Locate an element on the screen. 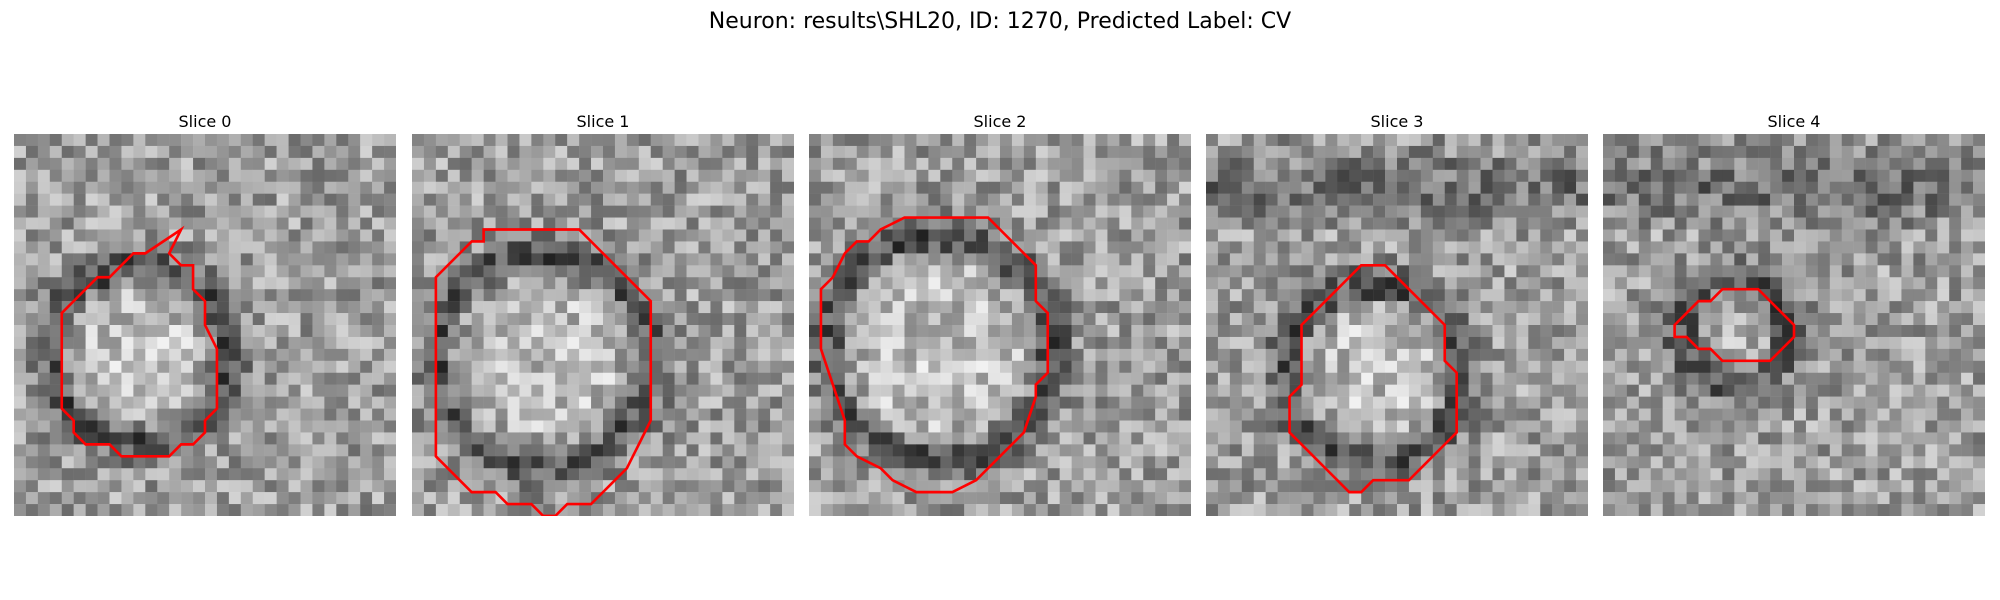 The width and height of the screenshot is (2000, 600). slice-title-1: Slice 1 is located at coordinates (603, 121).